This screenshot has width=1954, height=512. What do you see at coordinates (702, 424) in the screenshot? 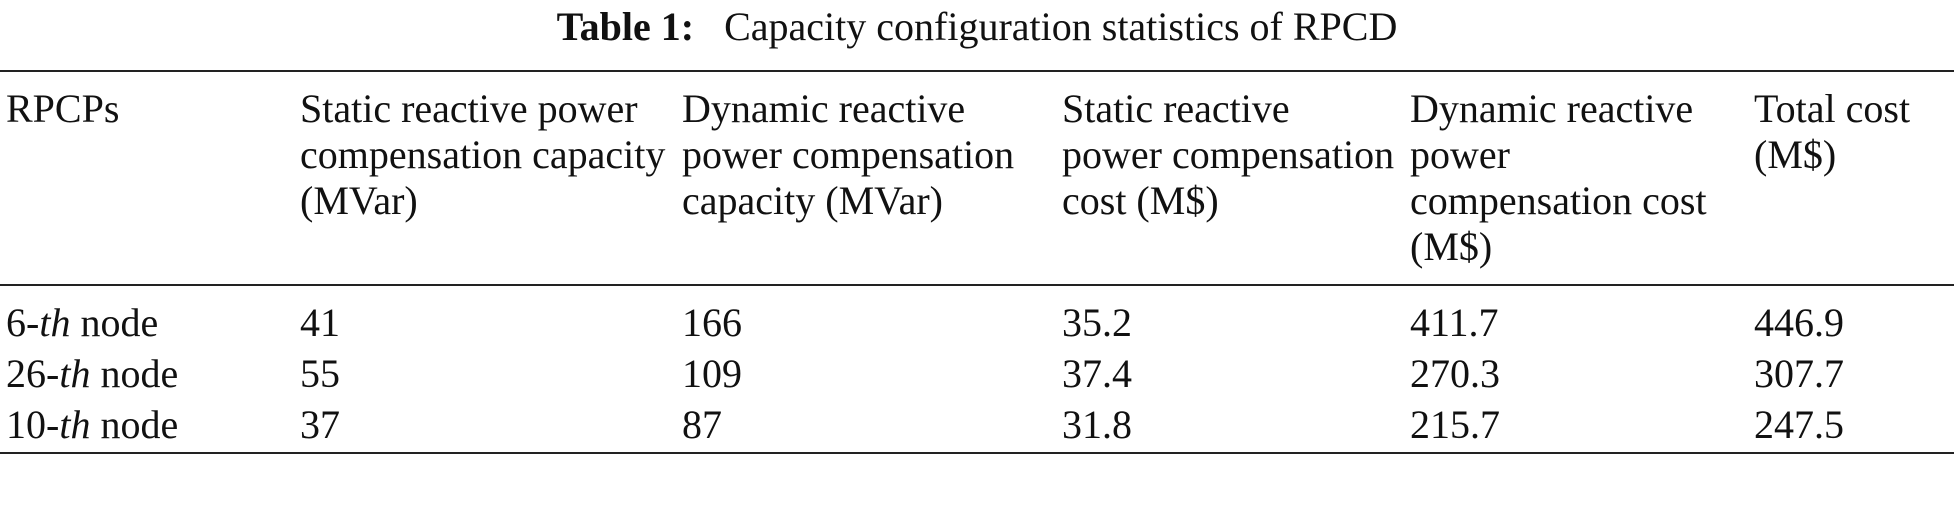
I see `cell-dynamic-capacity: 87` at bounding box center [702, 424].